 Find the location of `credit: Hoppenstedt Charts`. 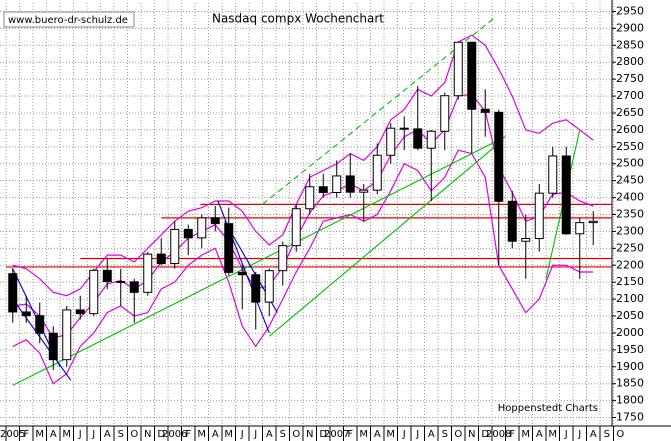

credit: Hoppenstedt Charts is located at coordinates (548, 408).